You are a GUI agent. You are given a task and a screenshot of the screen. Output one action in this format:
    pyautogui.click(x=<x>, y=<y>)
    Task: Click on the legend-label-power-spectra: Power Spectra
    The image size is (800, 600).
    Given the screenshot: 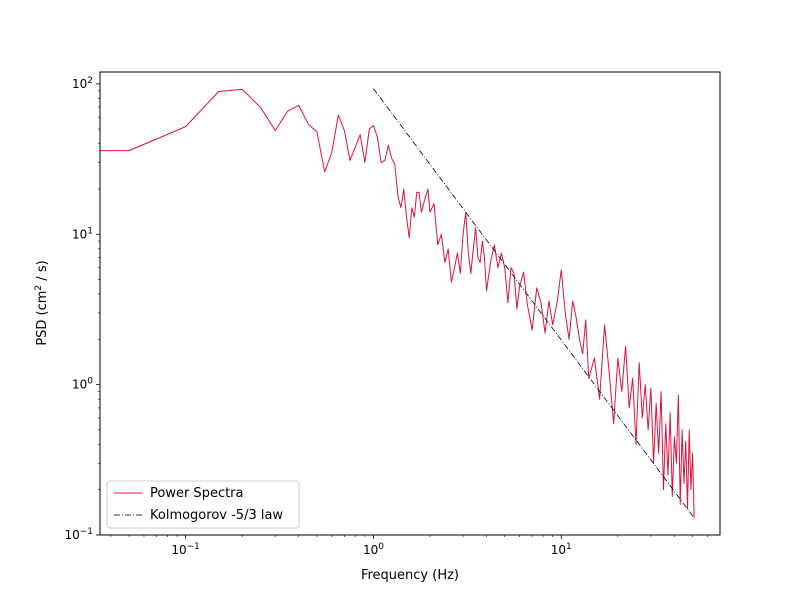 What is the action you would take?
    pyautogui.click(x=197, y=493)
    